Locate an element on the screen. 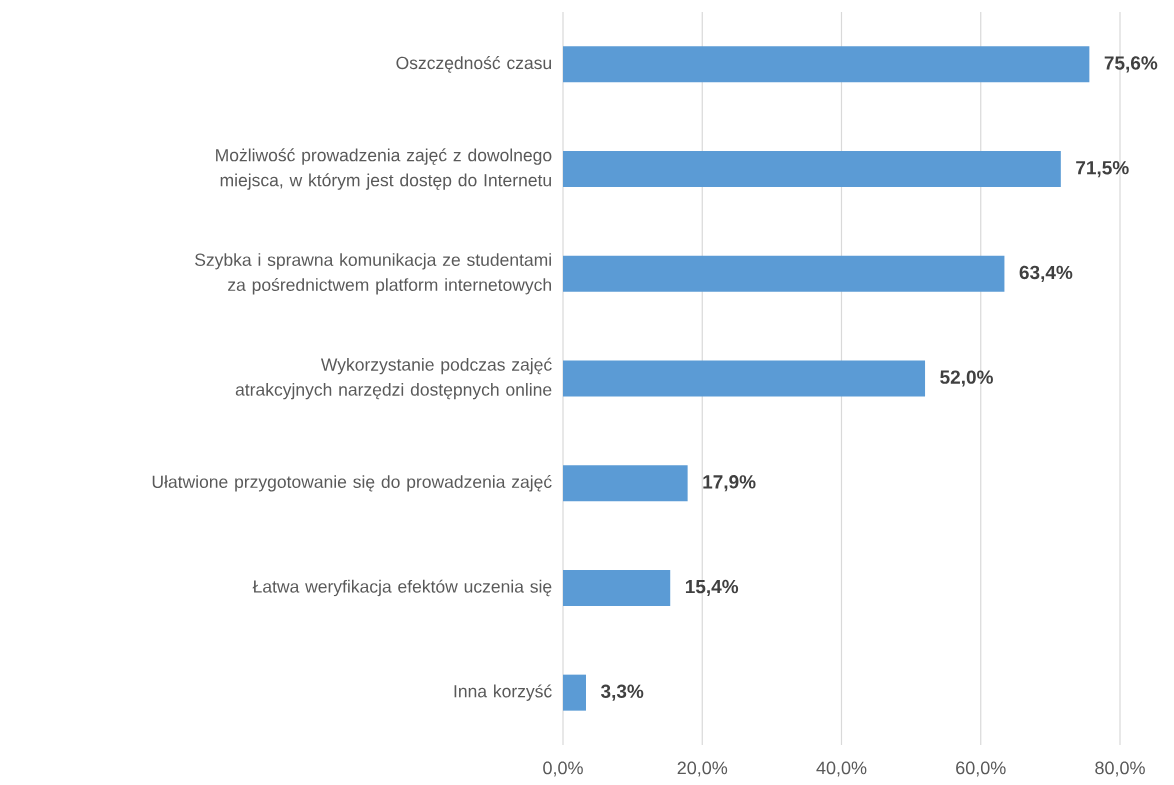 The image size is (1174, 785). data-label: 52,0% is located at coordinates (966, 378).